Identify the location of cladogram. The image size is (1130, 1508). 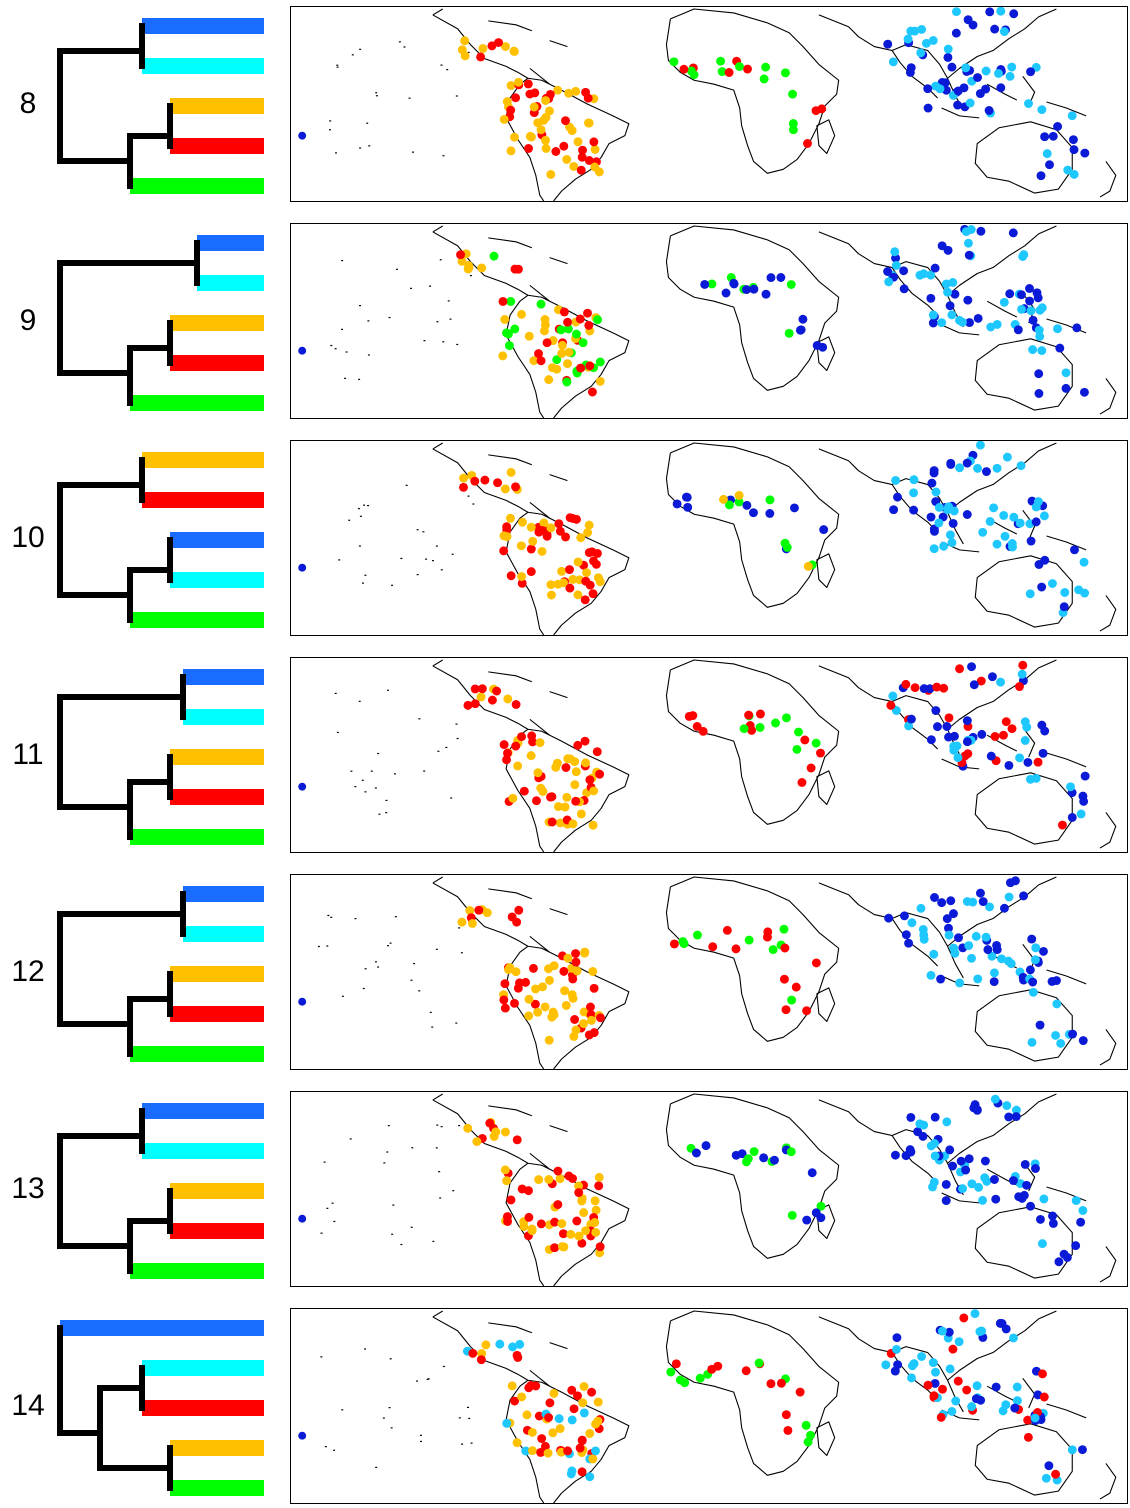
(160, 974).